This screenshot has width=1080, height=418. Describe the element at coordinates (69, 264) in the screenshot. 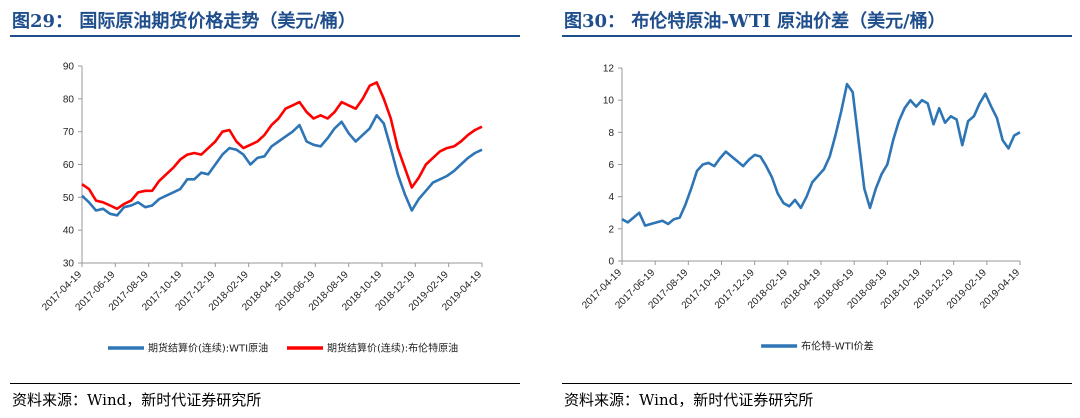

I see `y-tick-label: 30` at that location.